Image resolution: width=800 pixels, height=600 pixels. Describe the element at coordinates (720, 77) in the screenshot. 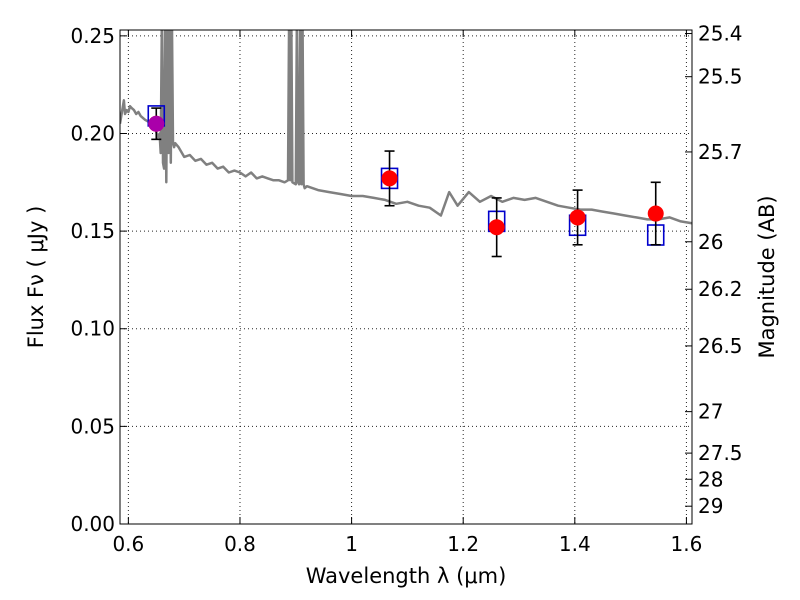

I see `mag-tick-label: 25.5` at that location.